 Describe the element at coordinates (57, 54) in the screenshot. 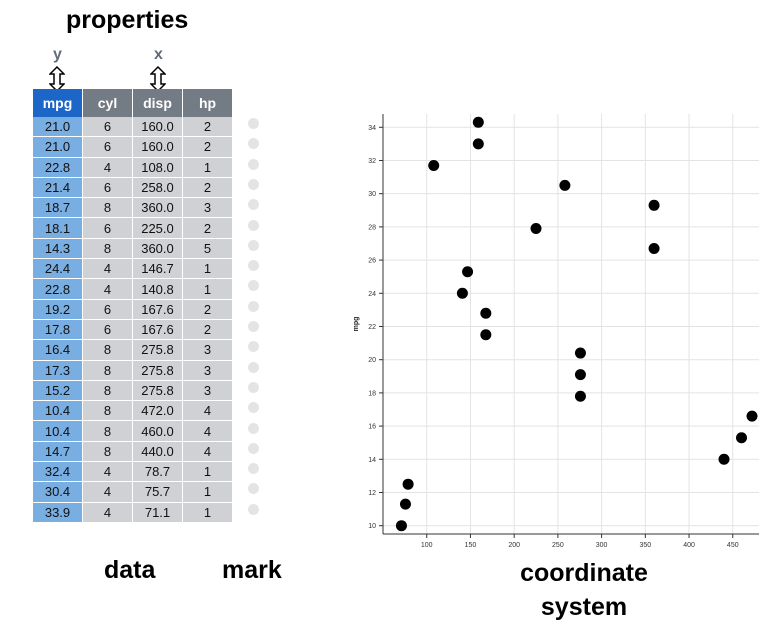

I see `y-encoding-letter: y` at that location.